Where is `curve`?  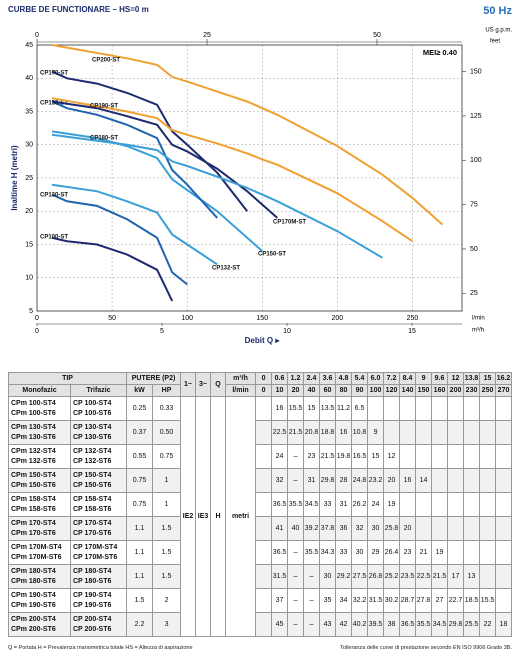
curve is located at coordinates (134, 159).